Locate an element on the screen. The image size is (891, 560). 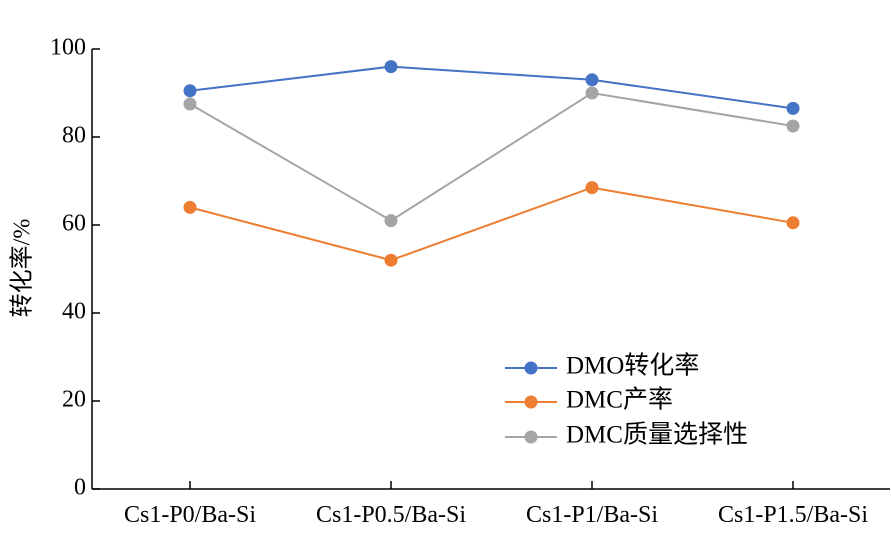
x-tick-label: Cs1-P0/Ba-Si is located at coordinates (190, 515).